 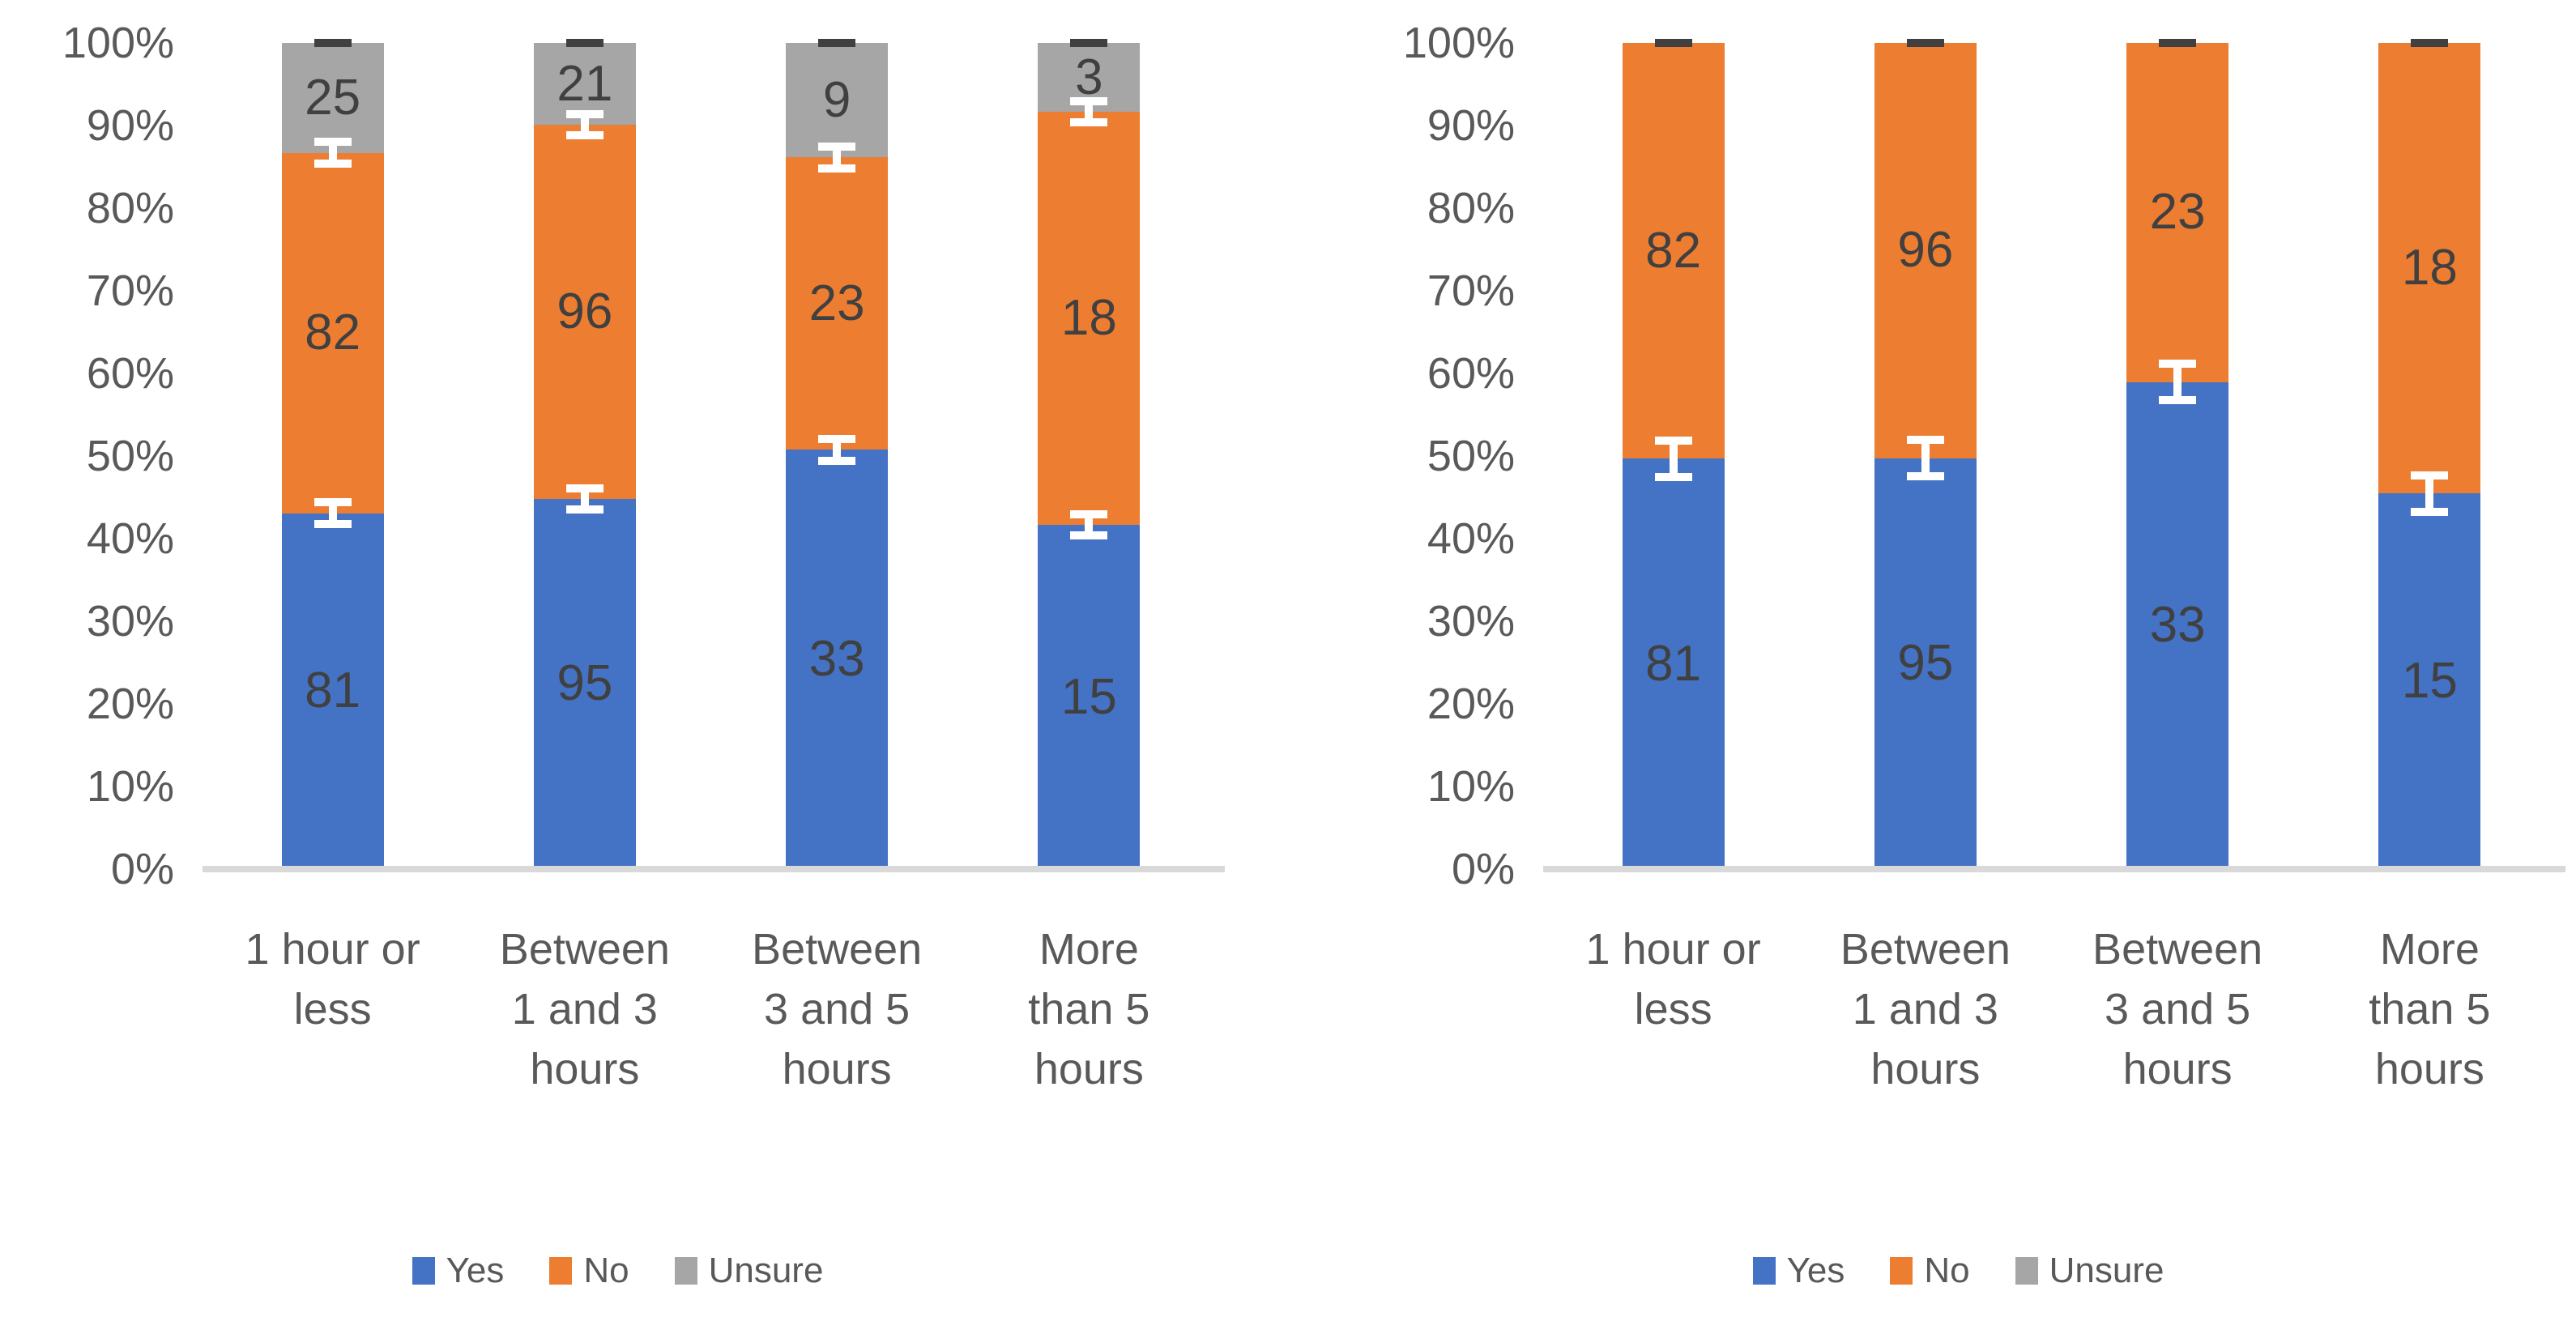 What do you see at coordinates (2177, 454) in the screenshot?
I see `stacked-bar: 33 23` at bounding box center [2177, 454].